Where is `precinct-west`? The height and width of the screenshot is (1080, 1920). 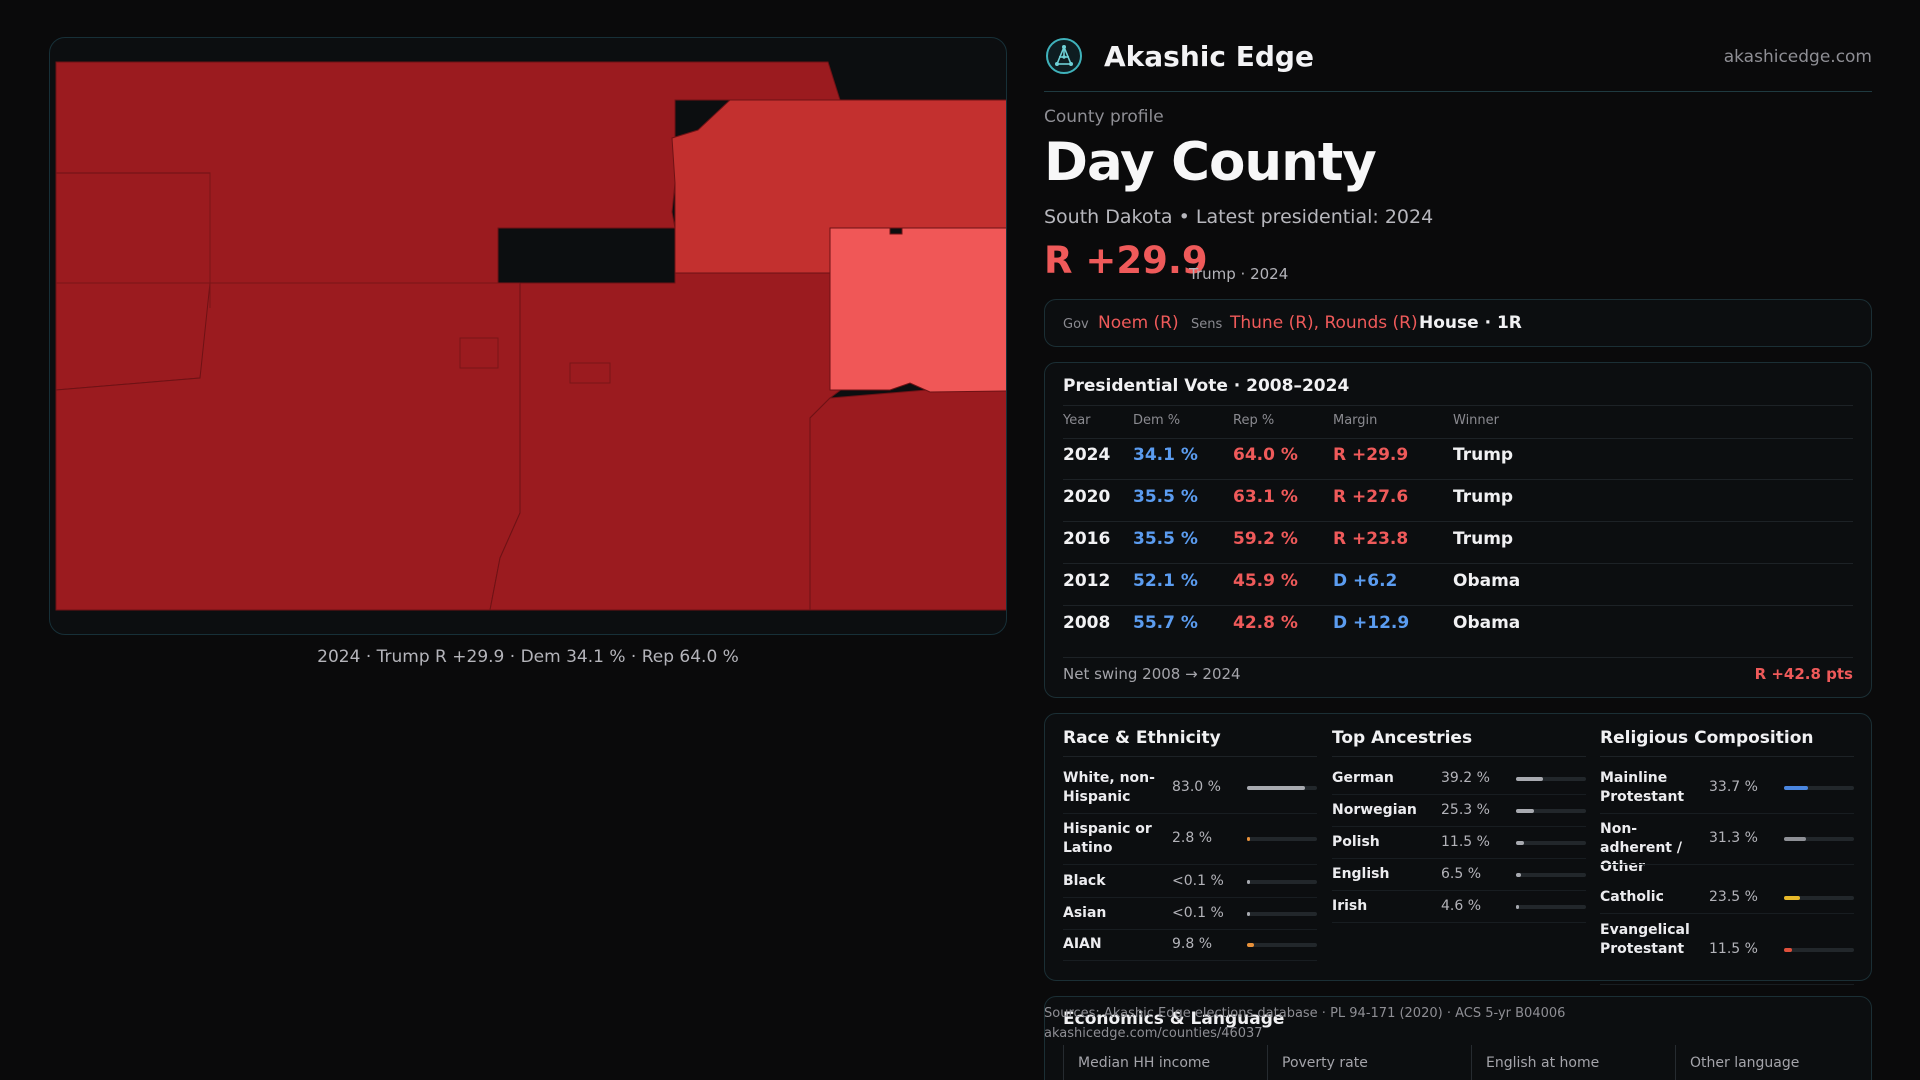
precinct-west is located at coordinates (133, 281).